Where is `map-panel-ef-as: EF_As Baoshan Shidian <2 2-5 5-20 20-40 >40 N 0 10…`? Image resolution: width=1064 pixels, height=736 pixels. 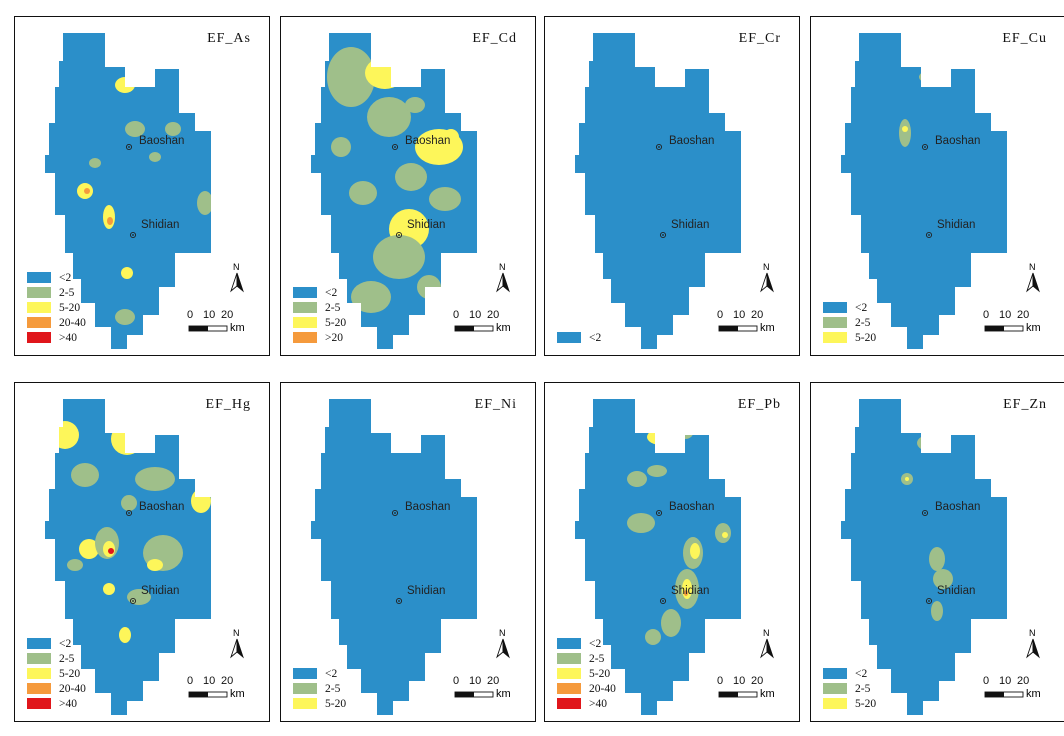 map-panel-ef-as: EF_As Baoshan Shidian <2 2-5 5-20 20-40 >40 N 0 10… is located at coordinates (142, 186).